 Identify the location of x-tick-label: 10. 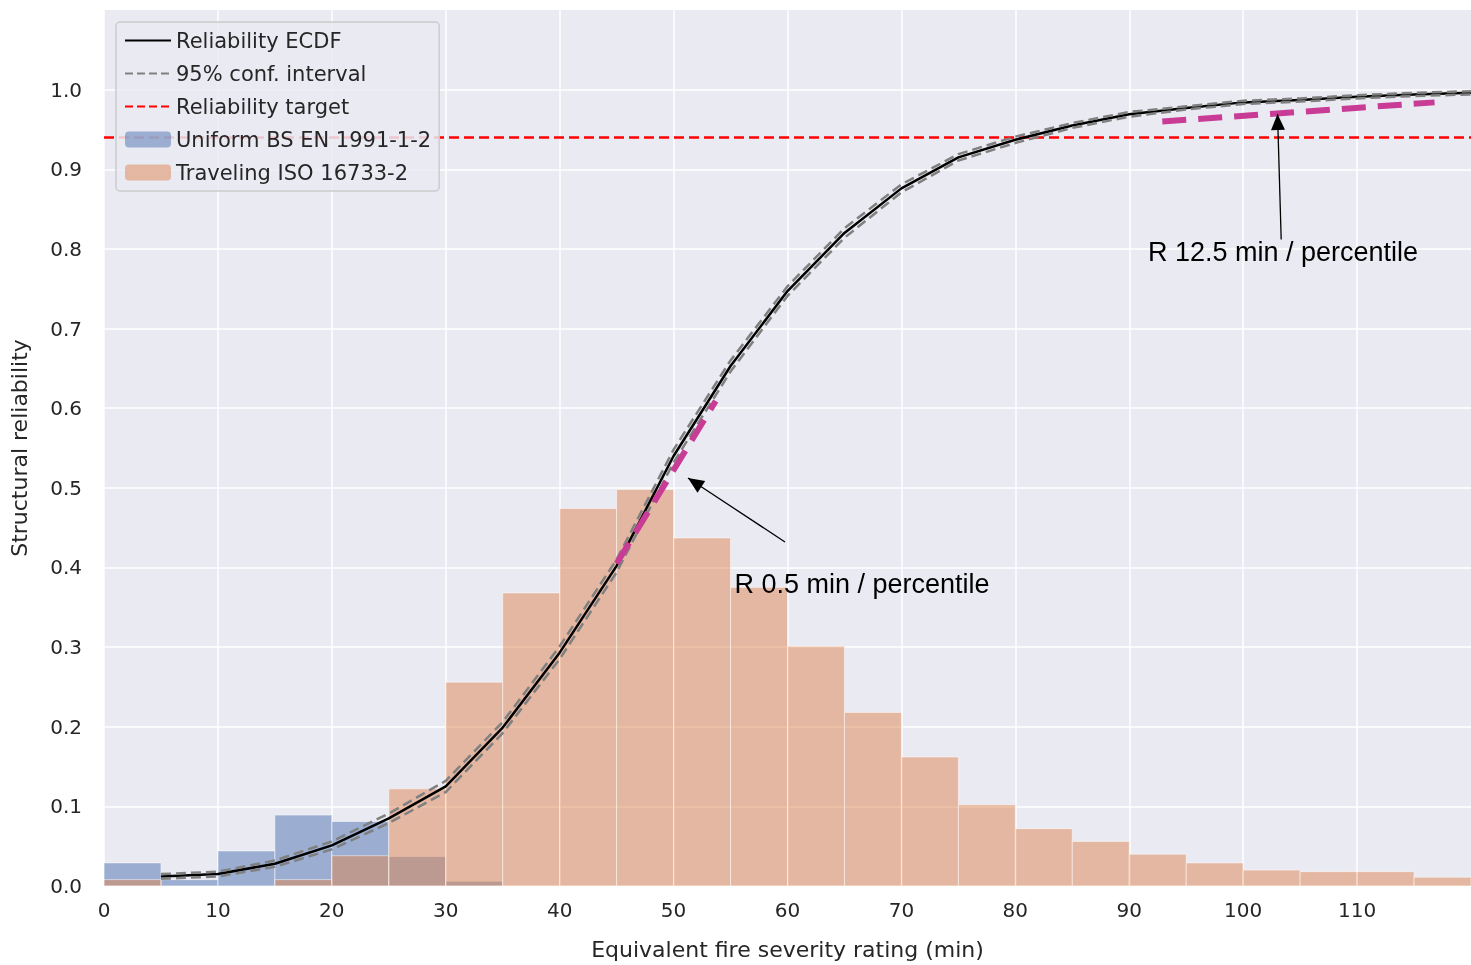
(218, 910).